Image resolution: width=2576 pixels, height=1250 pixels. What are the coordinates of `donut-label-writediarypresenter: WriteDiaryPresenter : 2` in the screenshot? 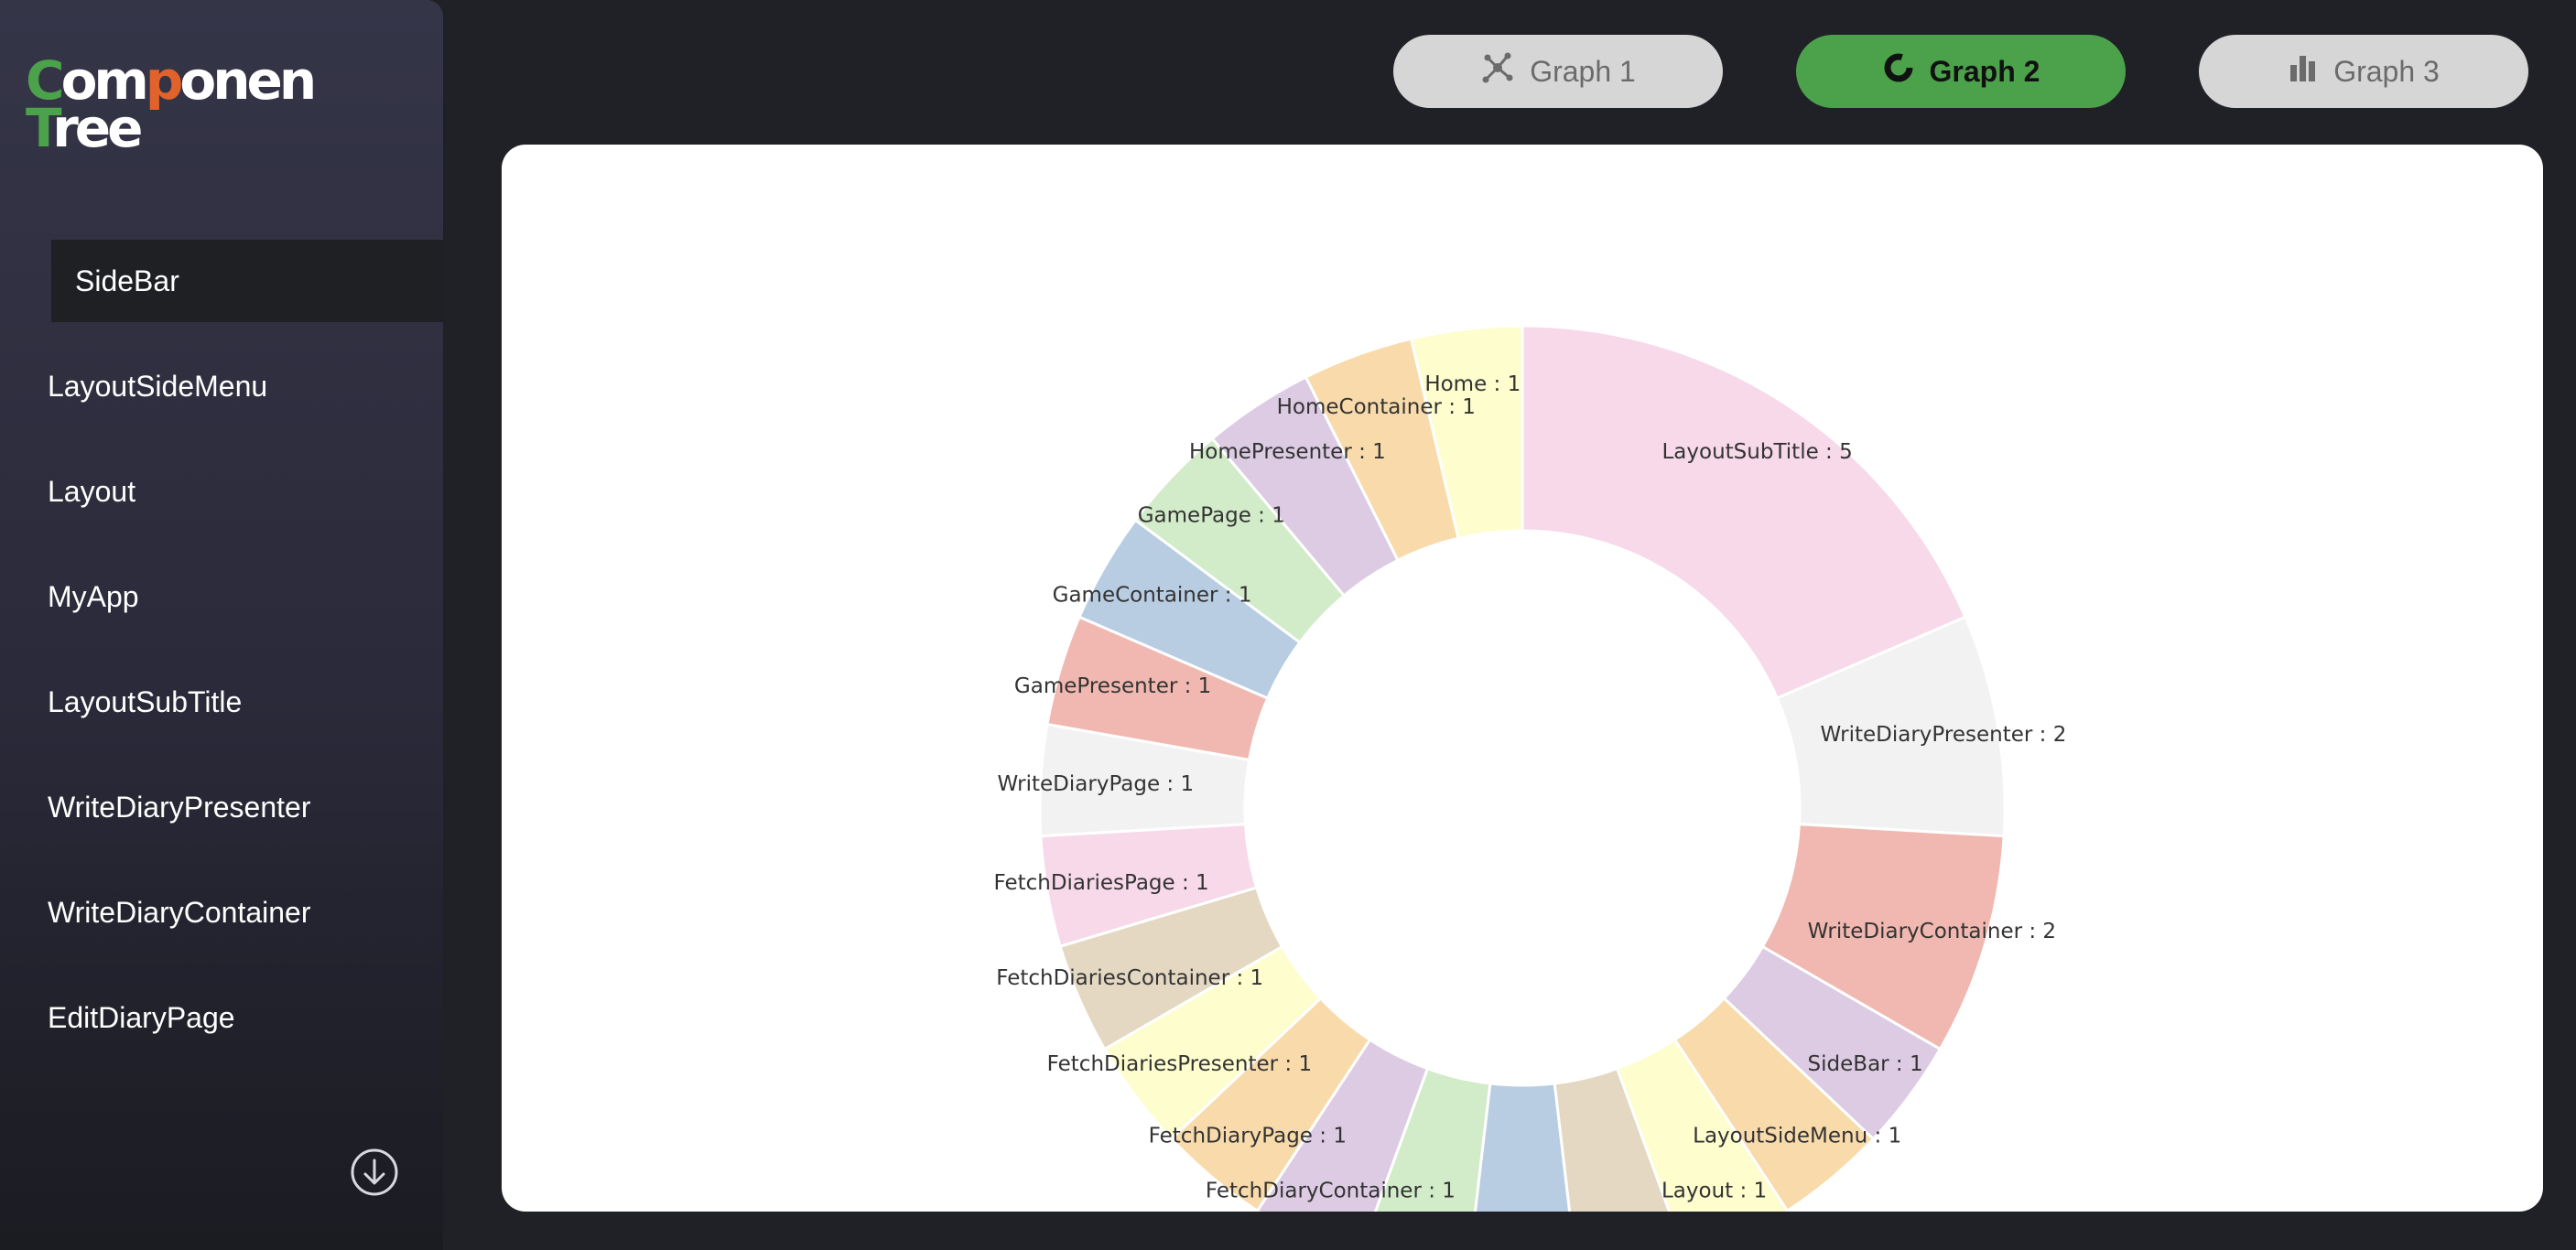 It's located at (1943, 735).